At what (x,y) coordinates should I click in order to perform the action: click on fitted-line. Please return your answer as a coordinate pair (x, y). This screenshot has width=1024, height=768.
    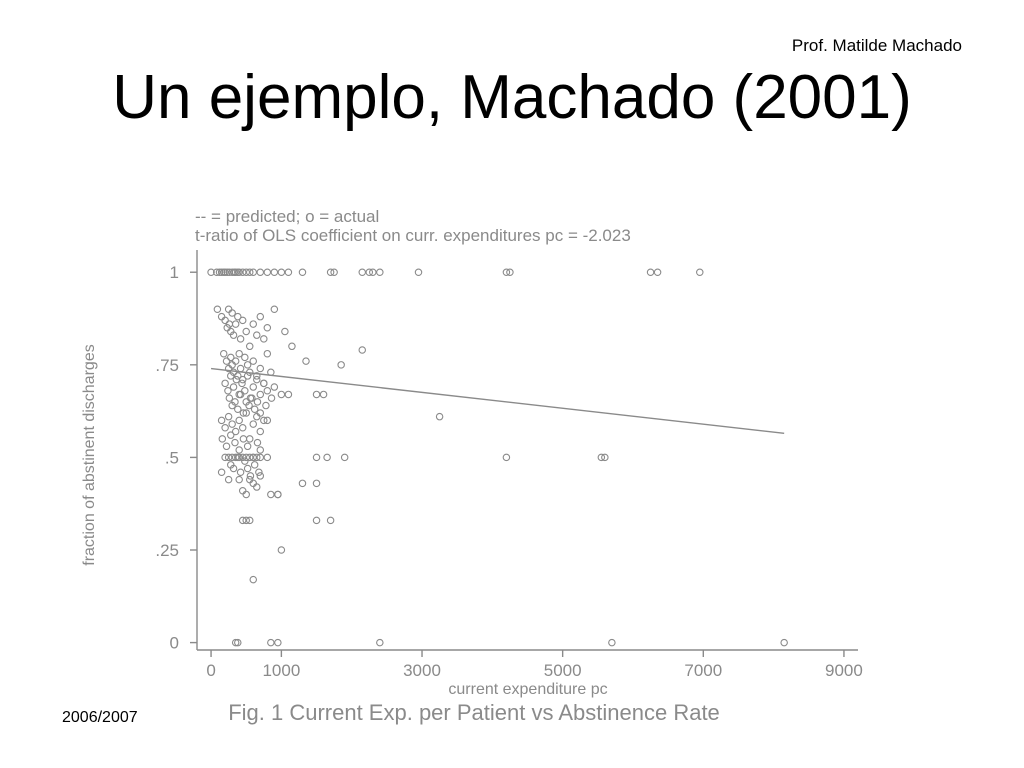
    Looking at the image, I should click on (497, 401).